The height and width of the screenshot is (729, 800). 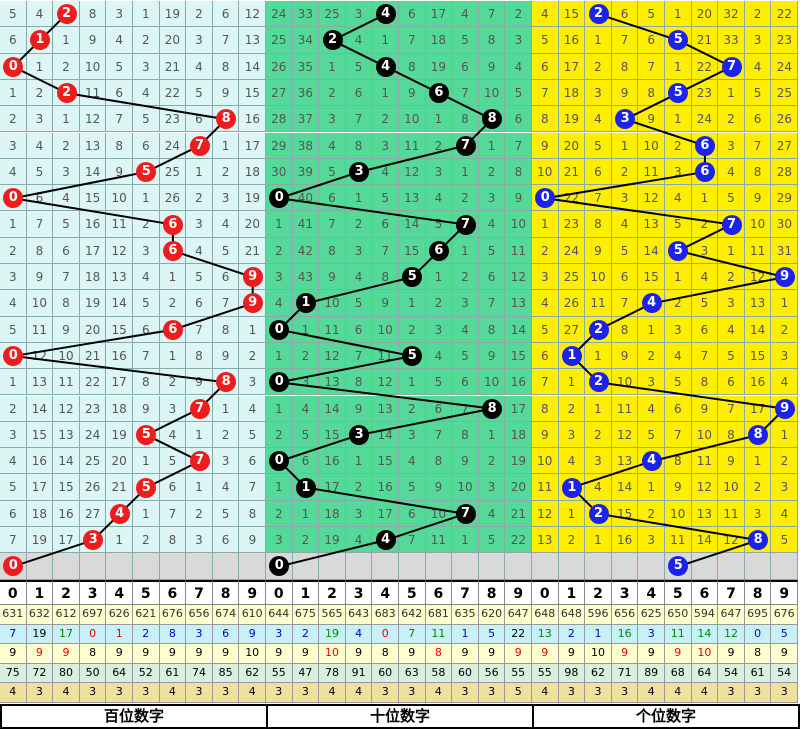 What do you see at coordinates (93, 408) in the screenshot?
I see `miss-cell: 23` at bounding box center [93, 408].